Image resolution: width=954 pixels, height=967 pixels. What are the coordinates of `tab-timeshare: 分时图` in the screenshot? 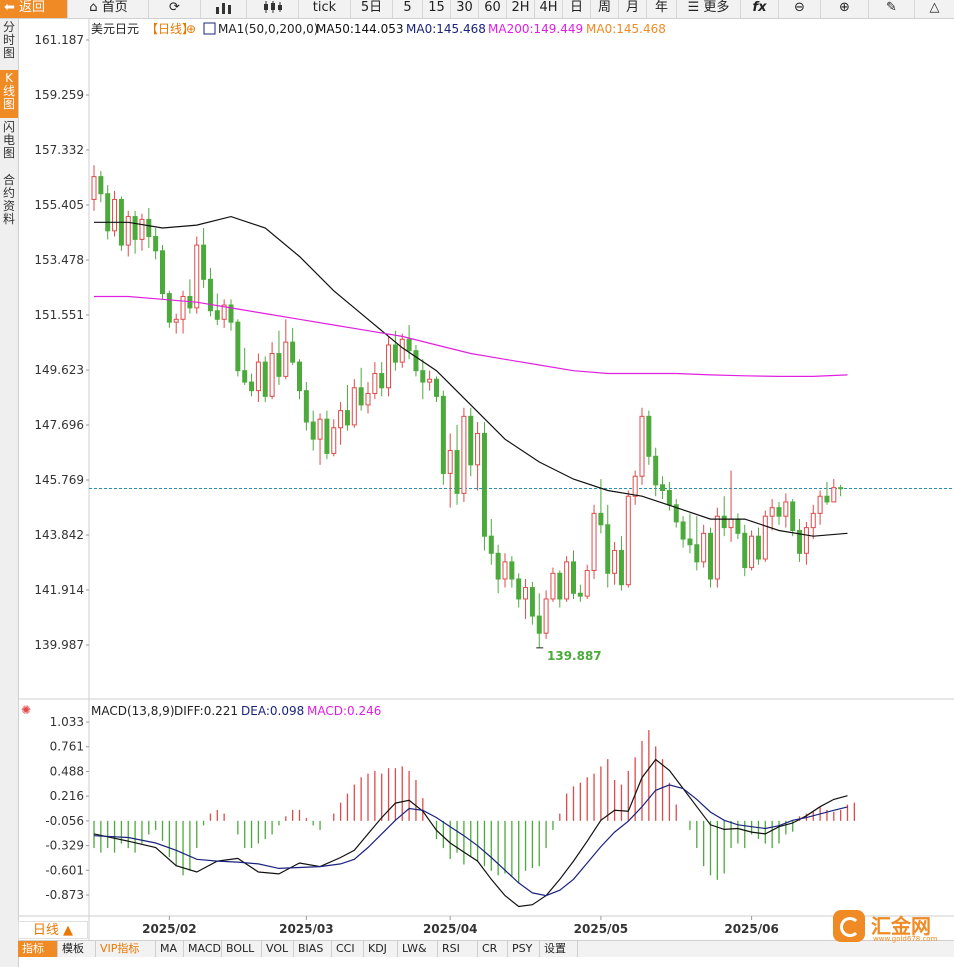 It's located at (9, 44).